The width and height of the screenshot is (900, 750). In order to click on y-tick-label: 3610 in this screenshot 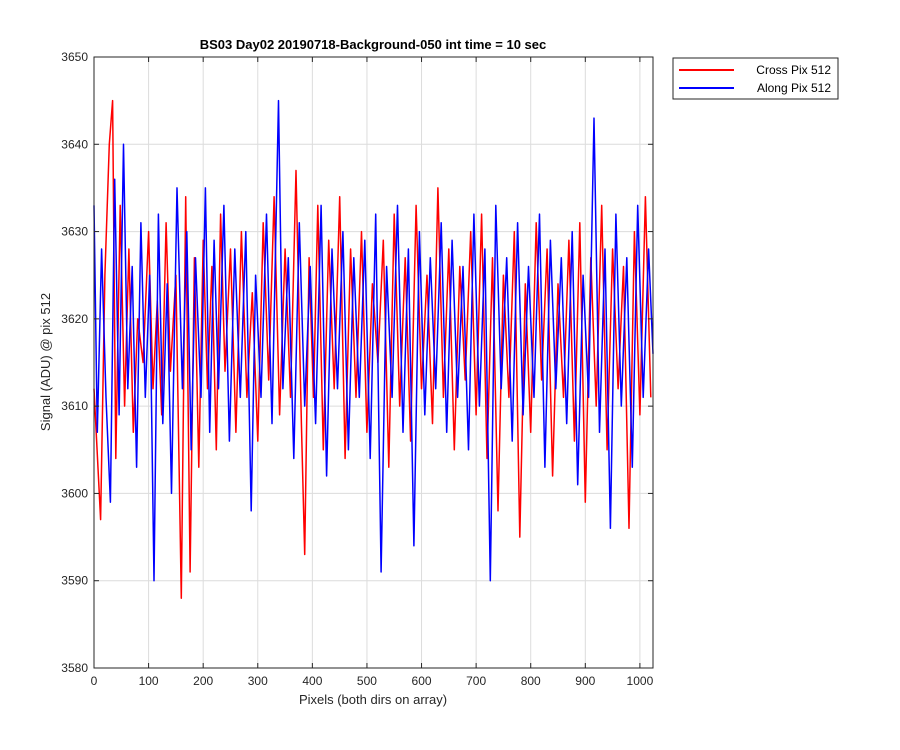, I will do `click(74, 406)`.